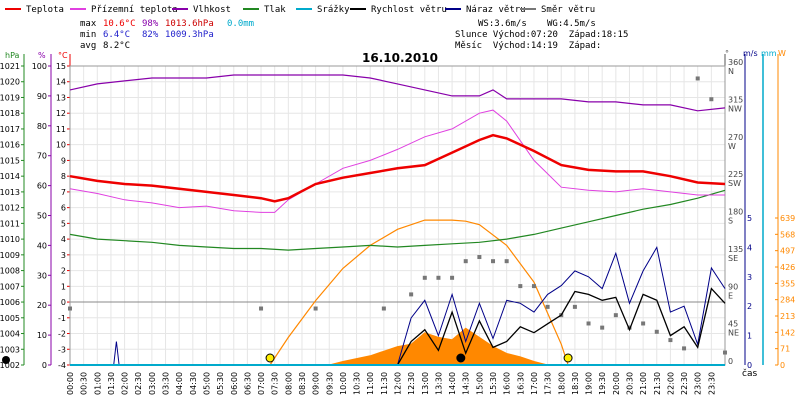 Image resolution: width=800 pixels, height=400 pixels. Describe the element at coordinates (42, 275) in the screenshot. I see `axis-tick-label-humidity_pct: 30` at that location.